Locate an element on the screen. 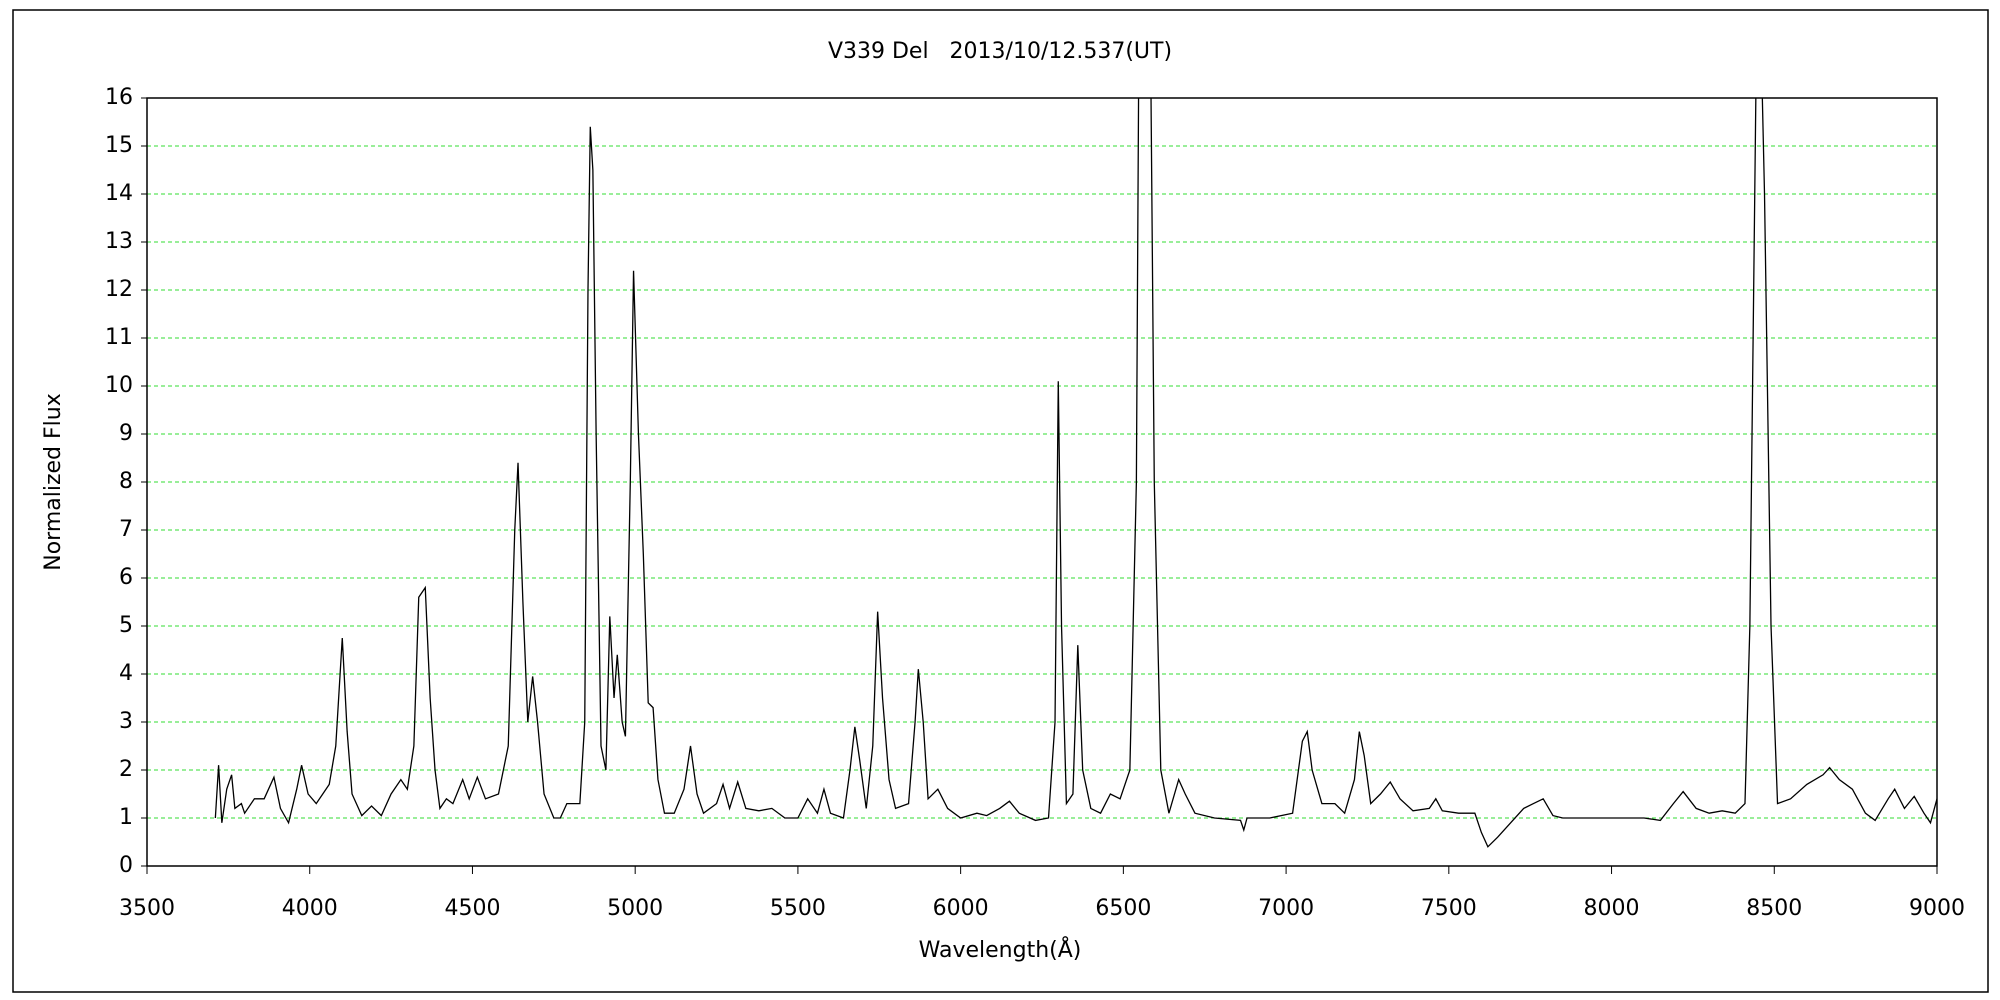  y-tick-label: 2 is located at coordinates (126, 769).